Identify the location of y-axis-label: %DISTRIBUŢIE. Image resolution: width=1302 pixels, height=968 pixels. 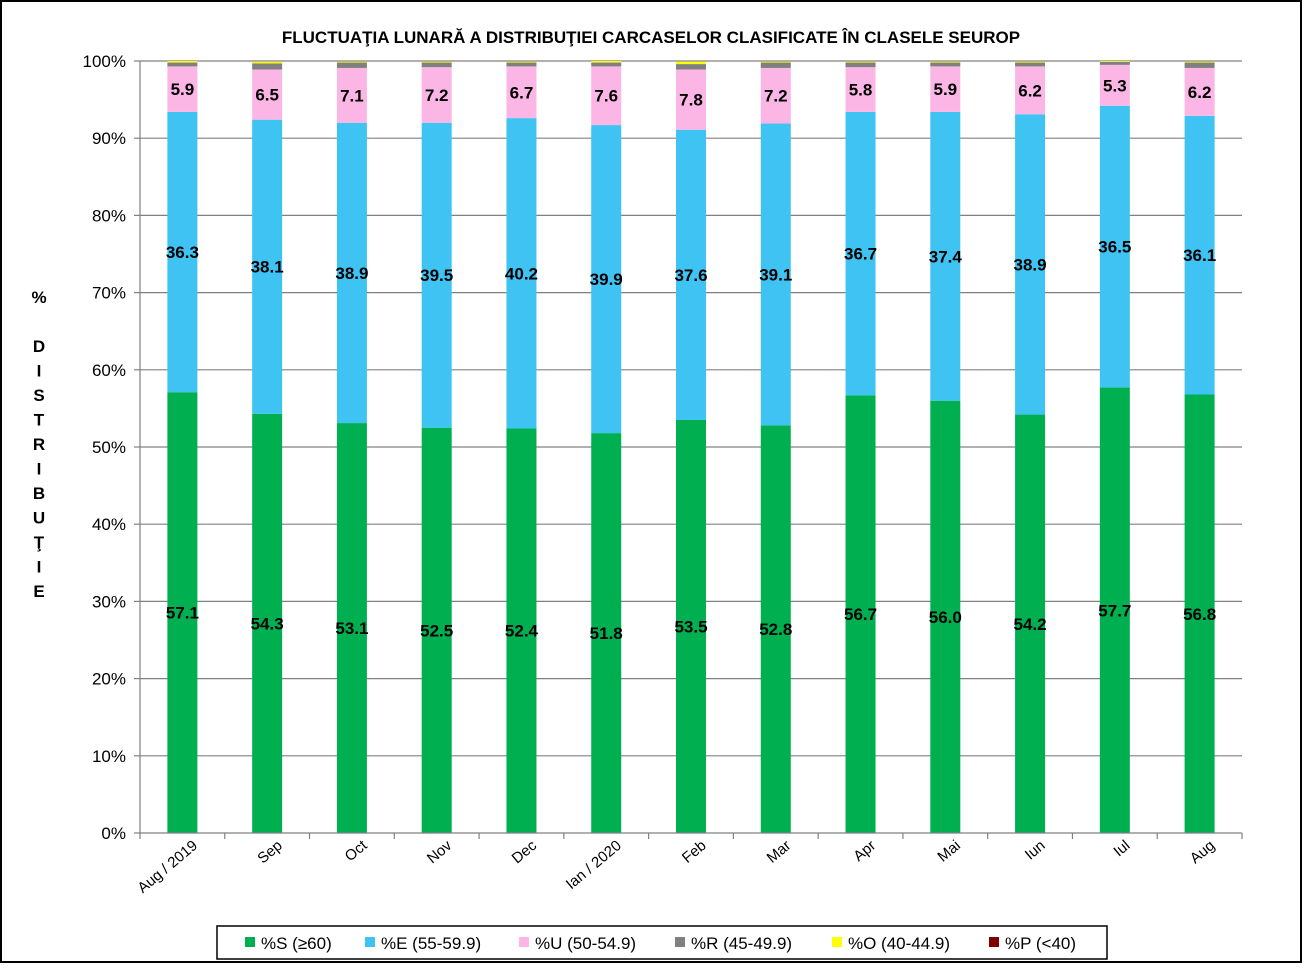
(38, 444).